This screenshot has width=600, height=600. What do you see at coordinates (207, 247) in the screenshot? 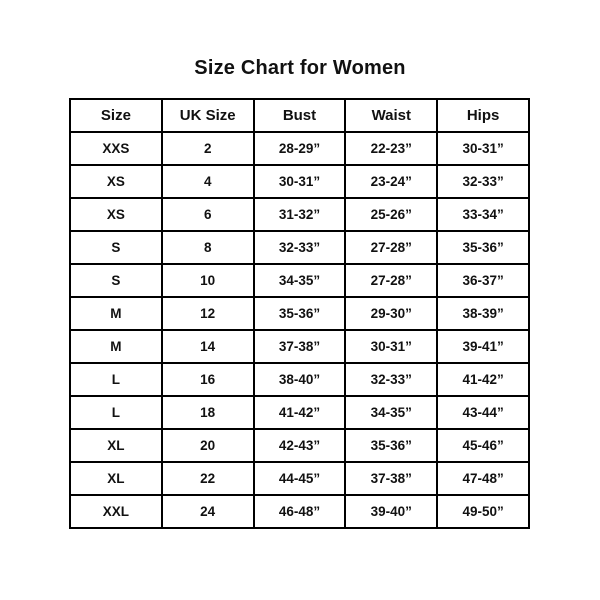
I see `cell-uk-size: 8` at bounding box center [207, 247].